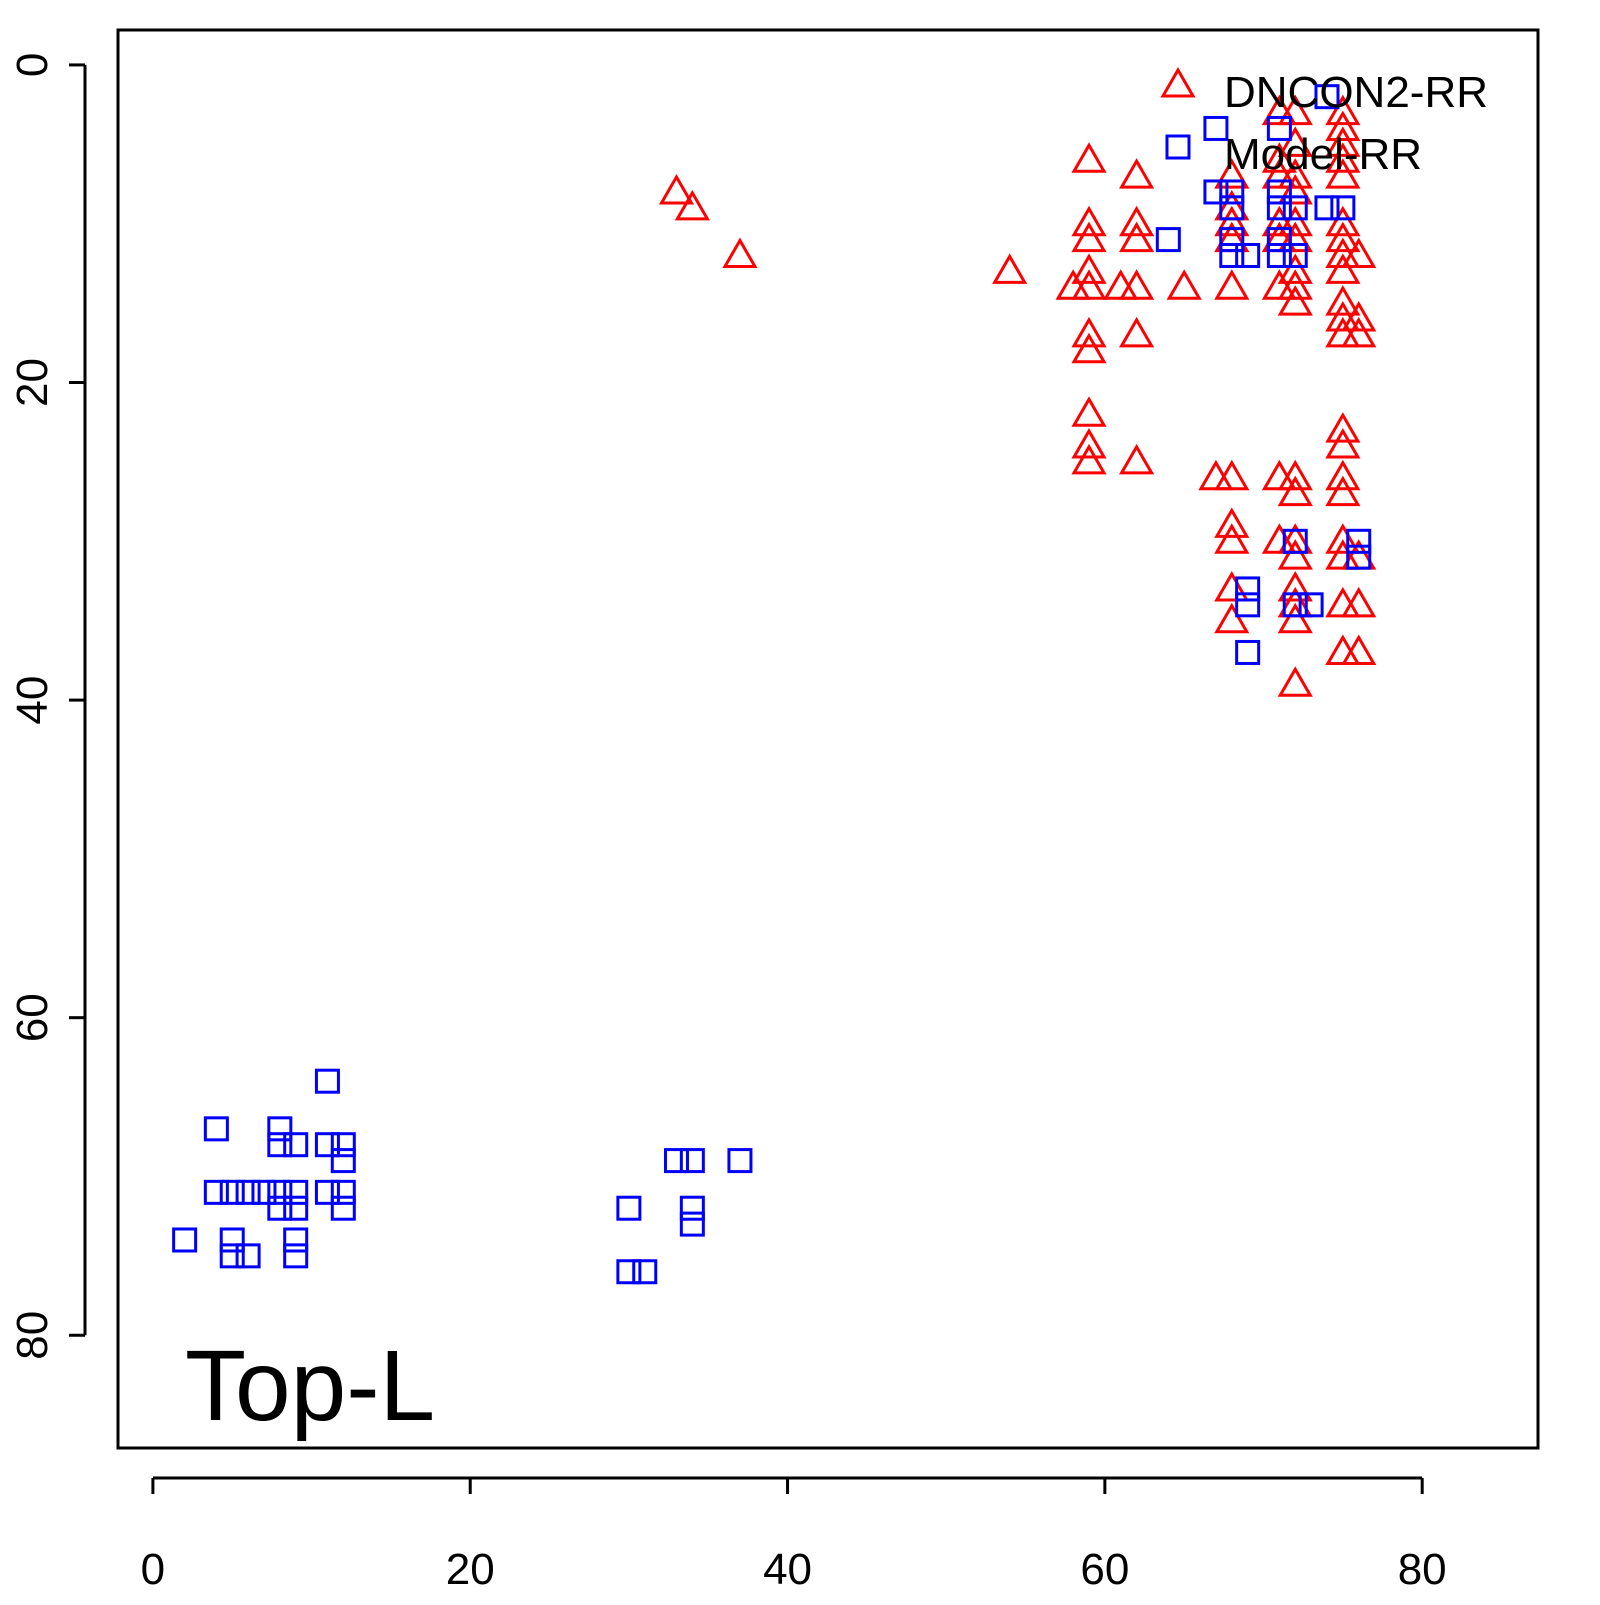  I want to click on y-tick-label: 40, so click(32, 700).